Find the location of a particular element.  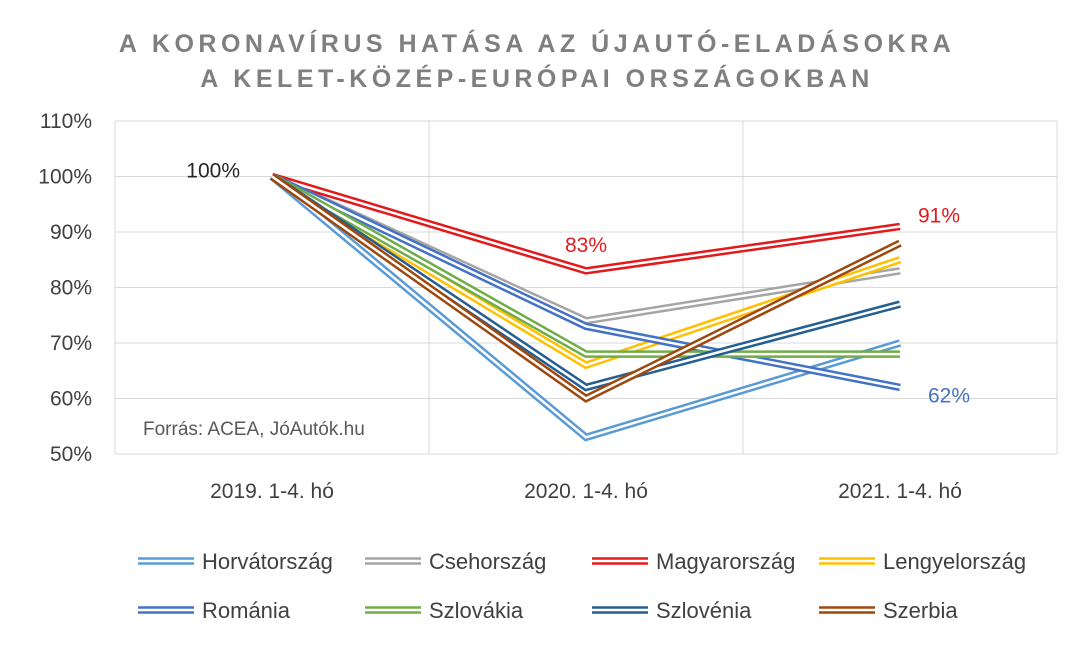

legend-item: Szlovákia is located at coordinates (444, 610).